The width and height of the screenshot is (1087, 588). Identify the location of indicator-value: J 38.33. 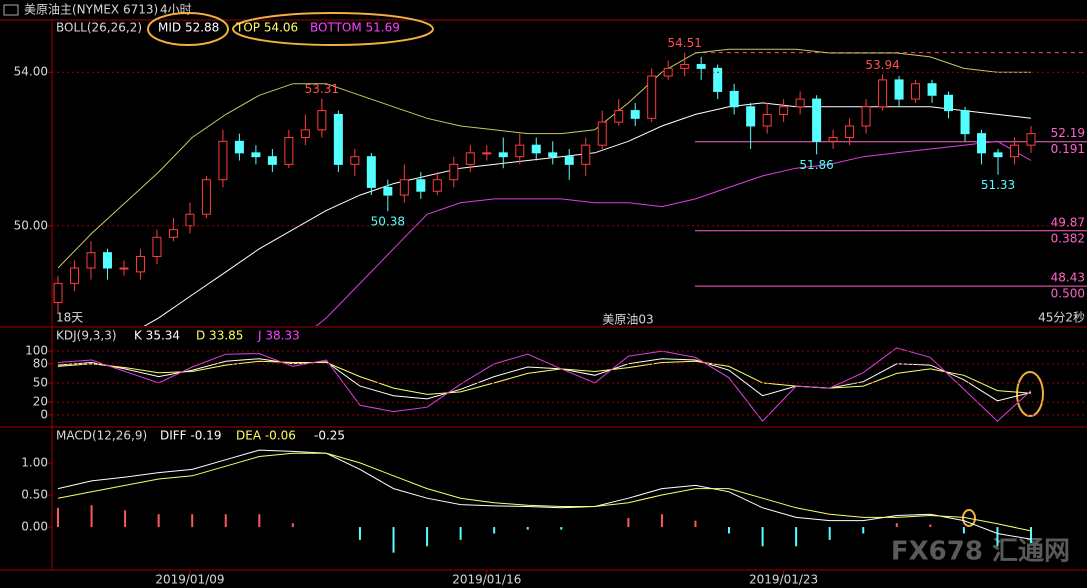
(278, 336).